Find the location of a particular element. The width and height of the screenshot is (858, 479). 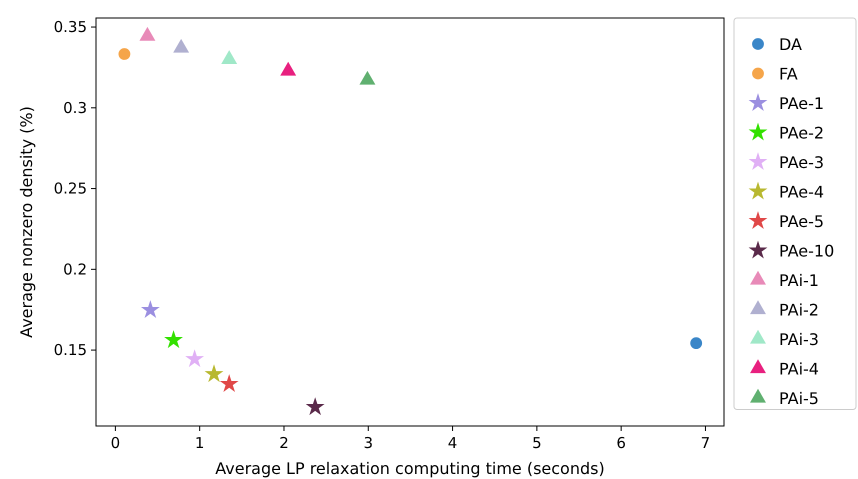

x-tick-label: 2 is located at coordinates (284, 443).